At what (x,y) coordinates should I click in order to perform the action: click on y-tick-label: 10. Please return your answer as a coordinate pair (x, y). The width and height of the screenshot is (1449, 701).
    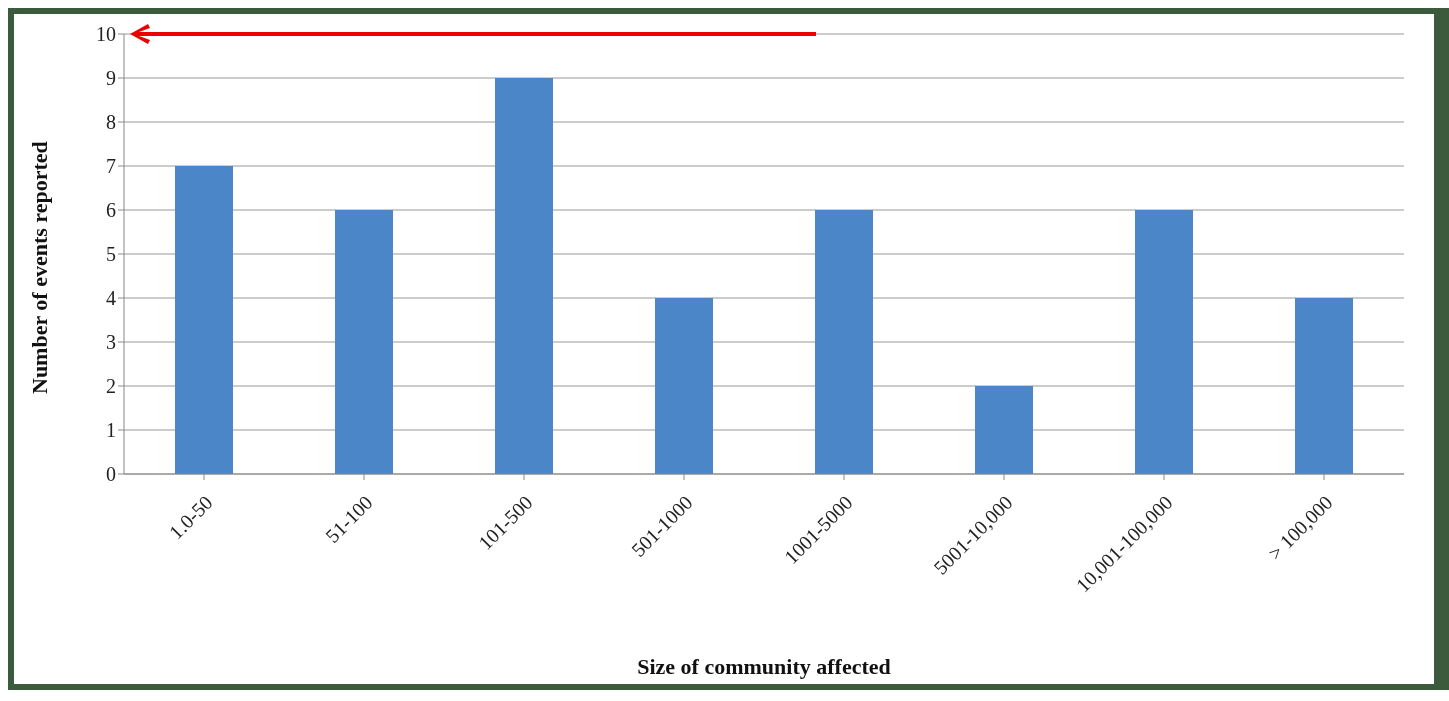
    Looking at the image, I should click on (106, 34).